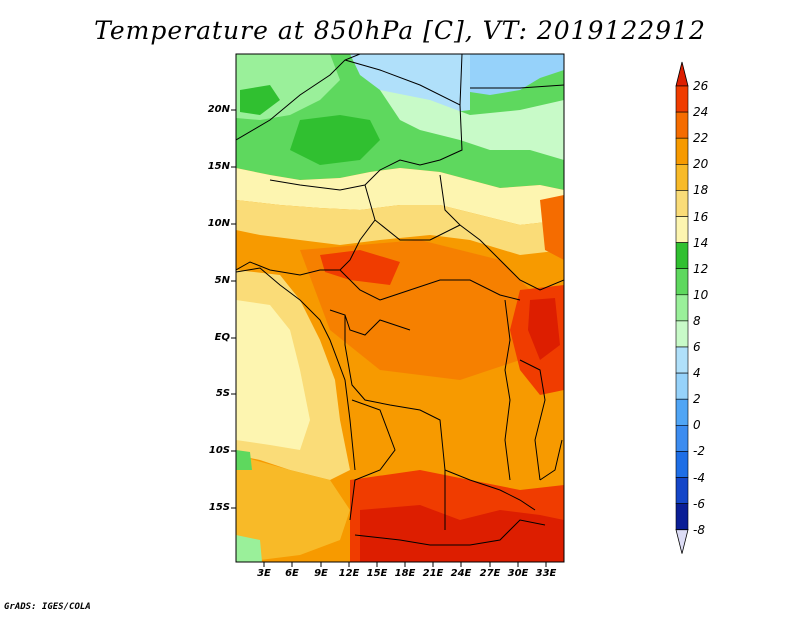 Image resolution: width=800 pixels, height=618 pixels. What do you see at coordinates (218, 223) in the screenshot?
I see `lat-label-10n: 10N` at bounding box center [218, 223].